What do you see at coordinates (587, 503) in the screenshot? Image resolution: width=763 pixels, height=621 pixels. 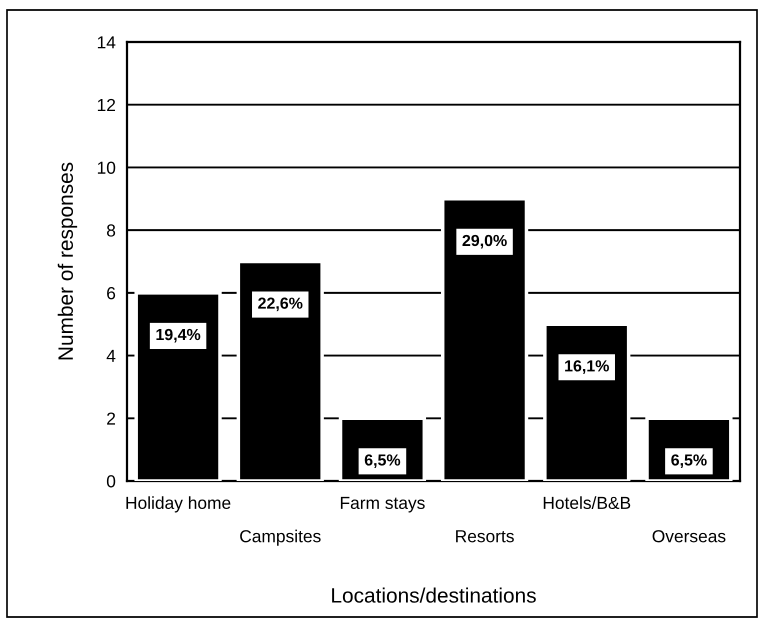 I see `x-tick-label: Hotels/B&B` at bounding box center [587, 503].